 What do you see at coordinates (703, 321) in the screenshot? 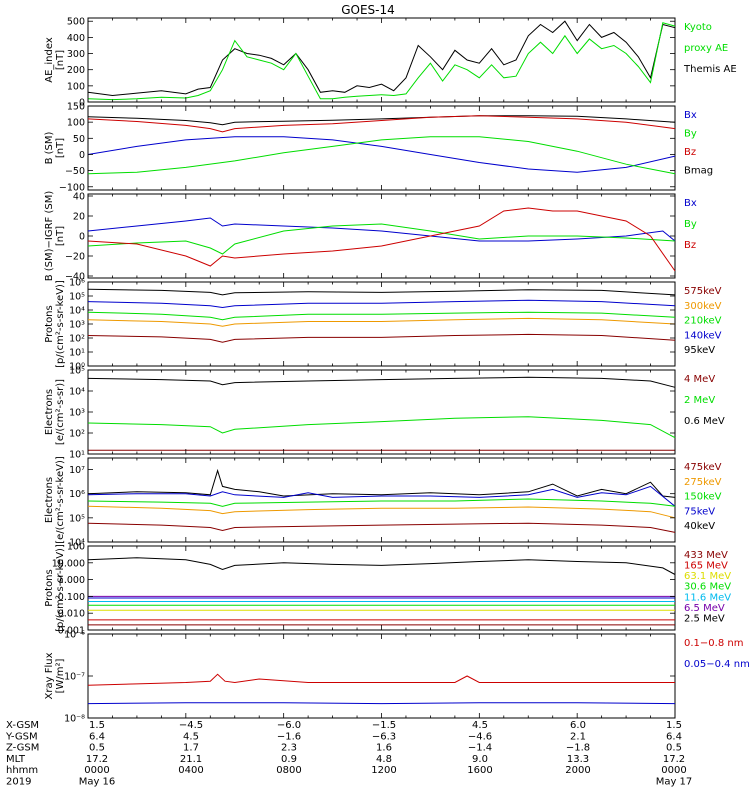
I see `legend-entry: 210keV` at bounding box center [703, 321].